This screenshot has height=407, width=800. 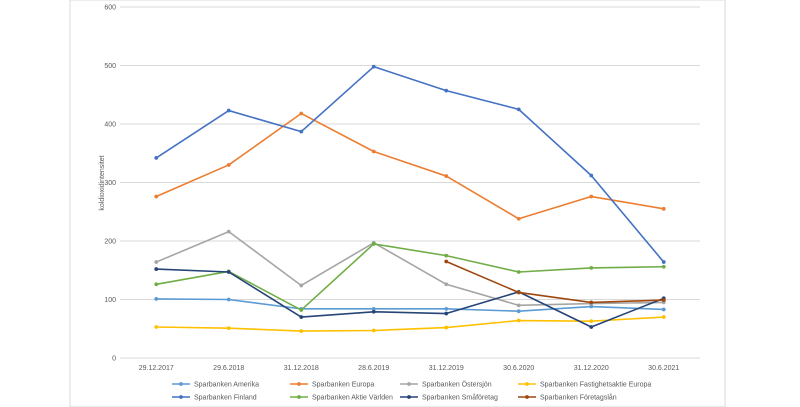 I want to click on y-tick-label: 300, so click(x=110, y=183).